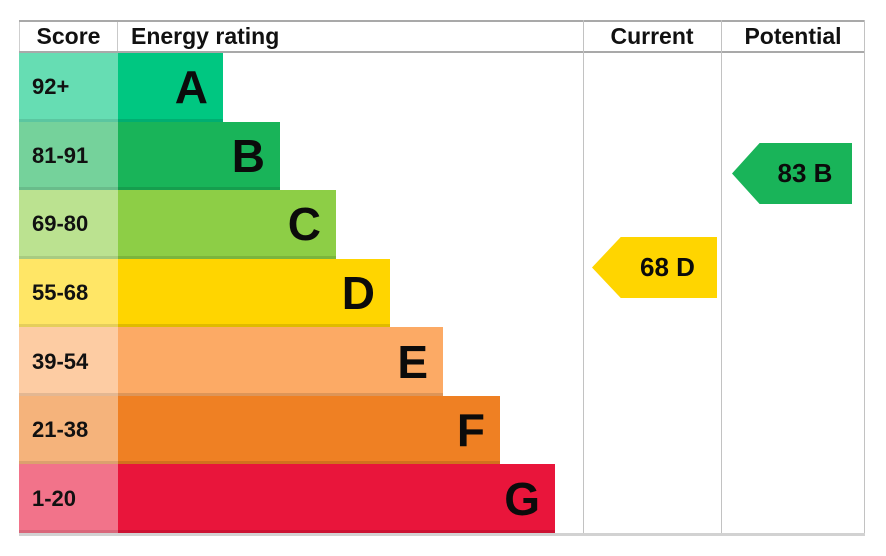 The height and width of the screenshot is (556, 886). I want to click on band-row-g: 1-20 G, so click(442, 498).